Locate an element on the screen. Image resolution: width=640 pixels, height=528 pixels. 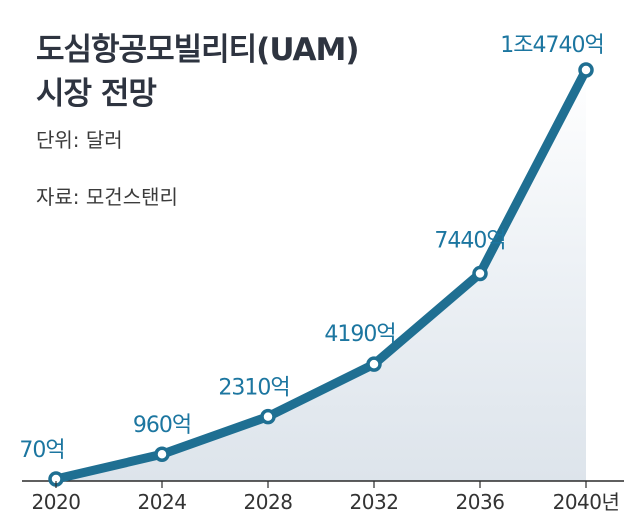
chart-title: 도심항공모빌리티(UAM) 시장 전망 is located at coordinates (226, 72).